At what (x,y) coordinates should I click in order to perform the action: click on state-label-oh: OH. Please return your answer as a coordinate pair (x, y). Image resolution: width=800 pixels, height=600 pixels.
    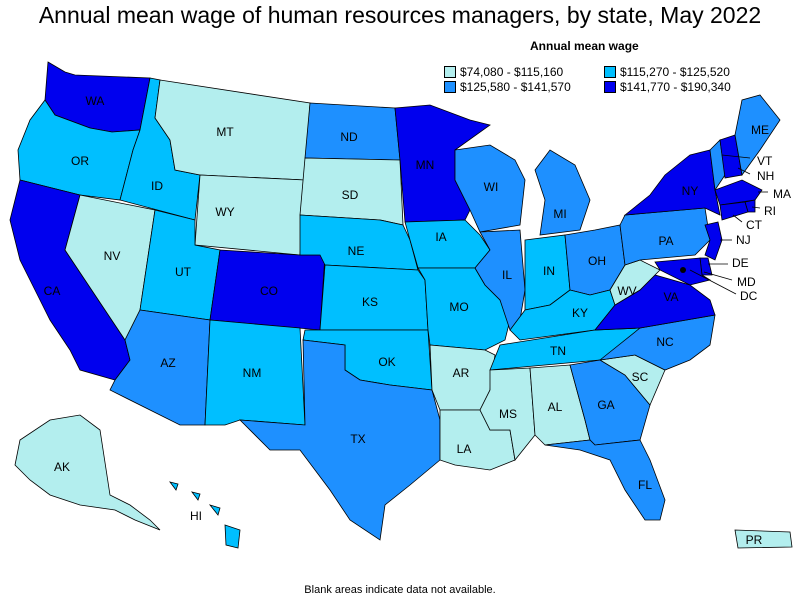
    Looking at the image, I should click on (597, 261).